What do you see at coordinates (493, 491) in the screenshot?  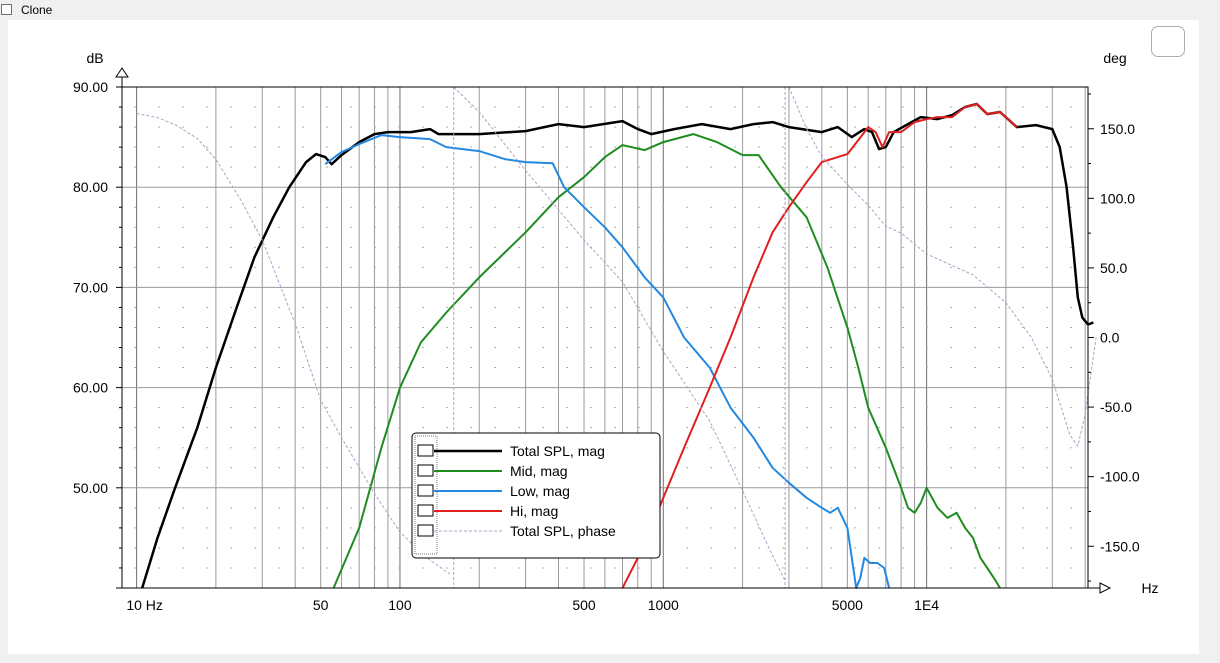 I see `legend-item: Low, mag` at bounding box center [493, 491].